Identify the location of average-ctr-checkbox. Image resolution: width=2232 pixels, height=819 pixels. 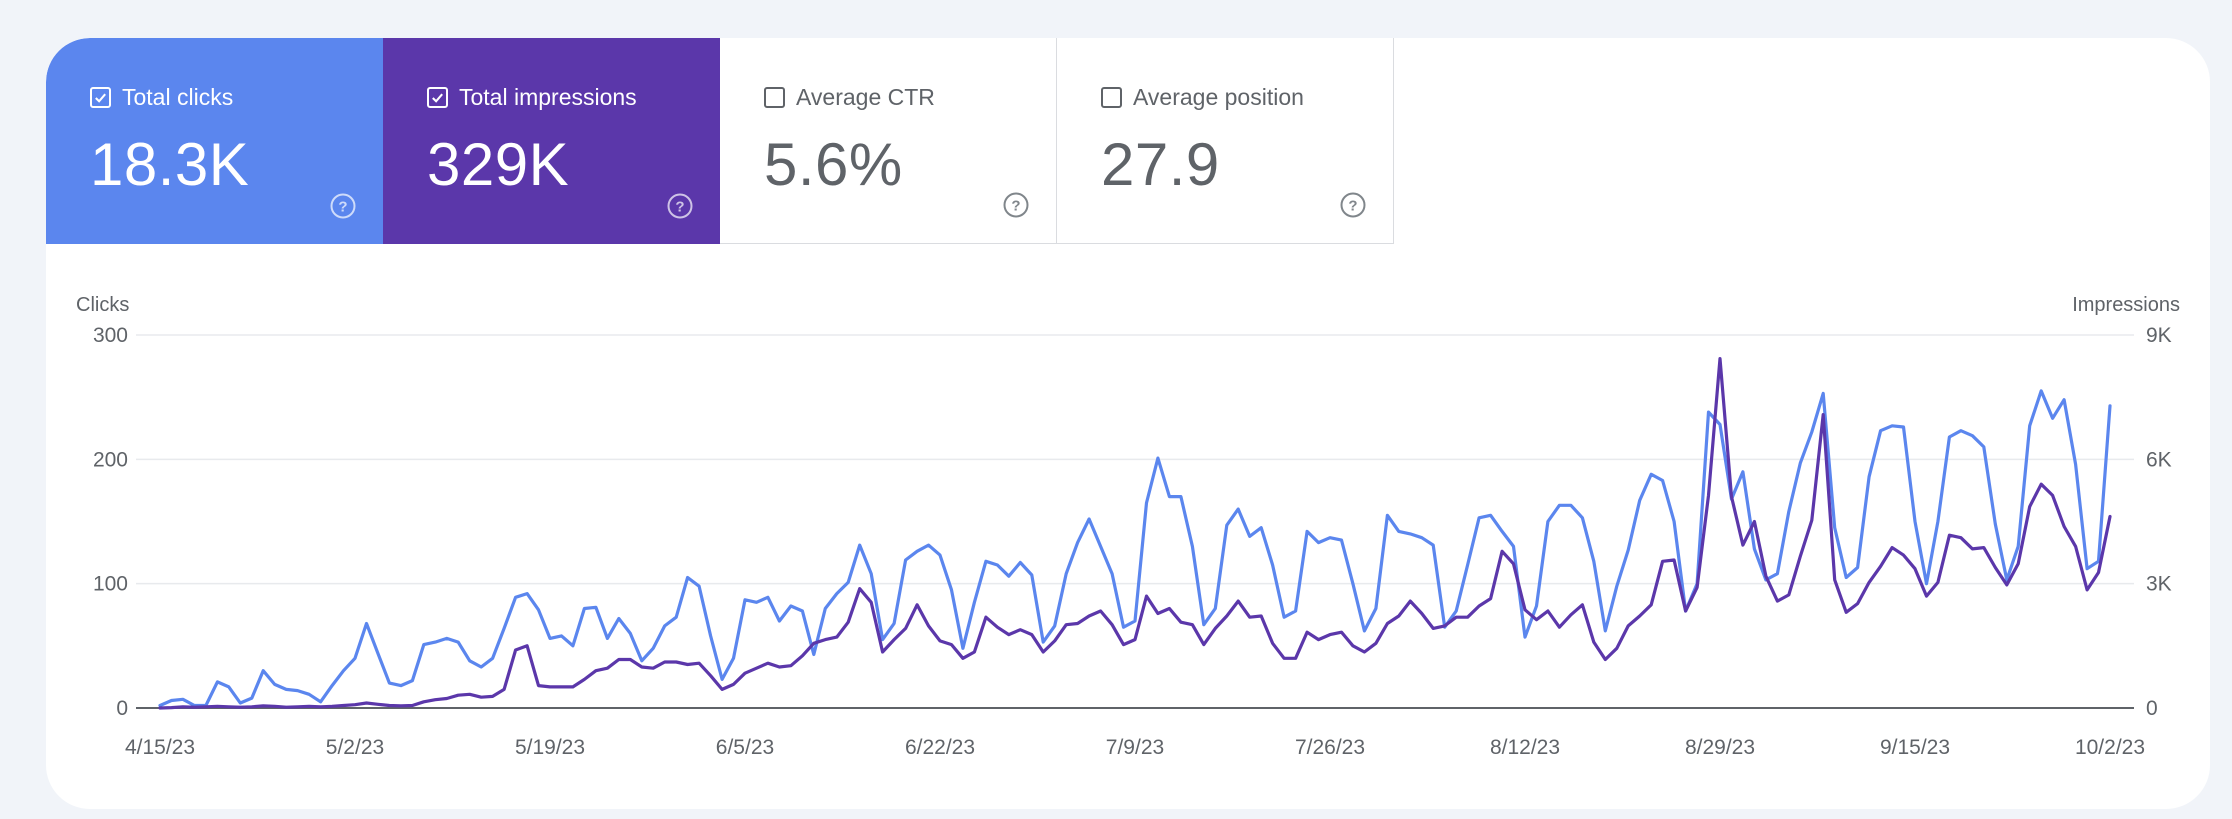
(774, 97).